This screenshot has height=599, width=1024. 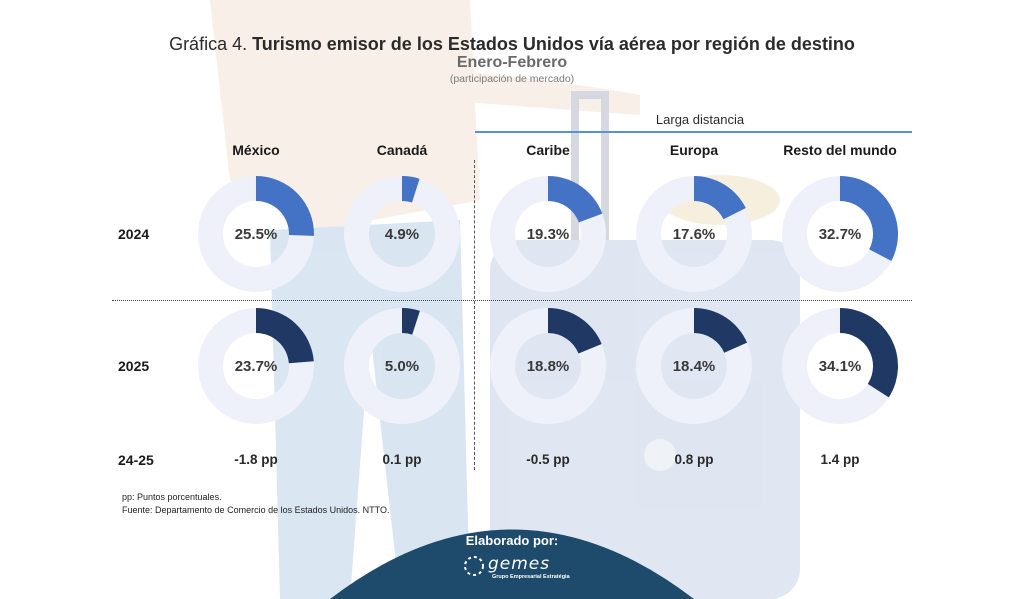 I want to click on row-label-diff: 24-25, so click(x=136, y=460).